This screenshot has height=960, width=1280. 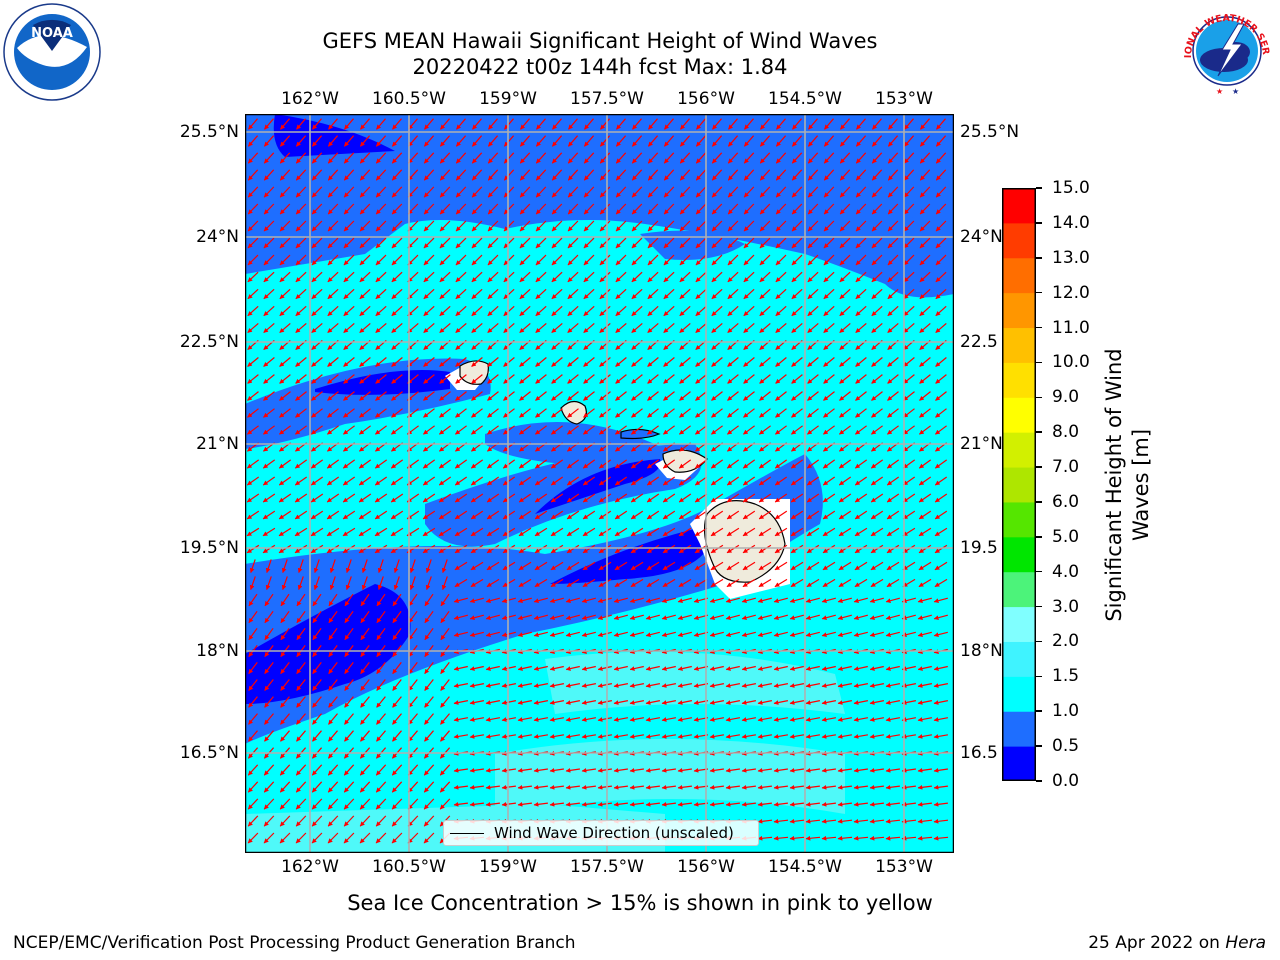 What do you see at coordinates (1066, 746) in the screenshot?
I see `colorbar-tick-label: 0.5` at bounding box center [1066, 746].